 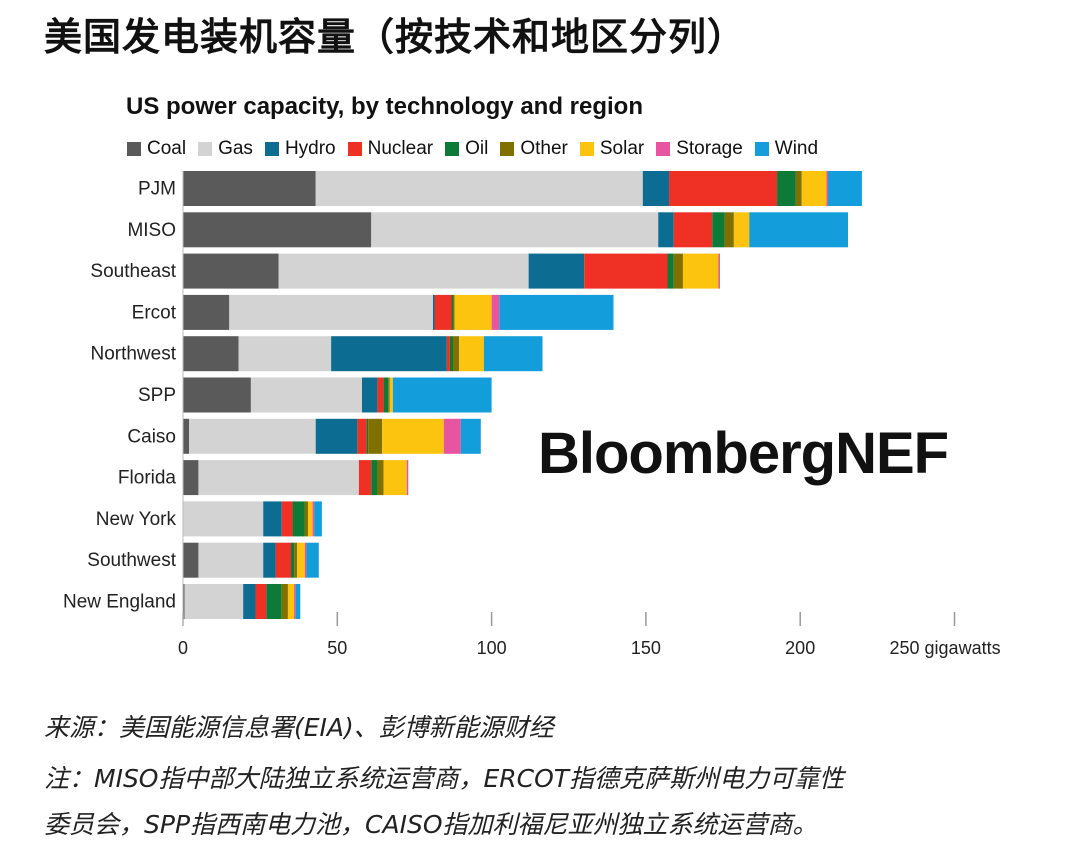 What do you see at coordinates (709, 148) in the screenshot?
I see `legend-label-storage: Storage` at bounding box center [709, 148].